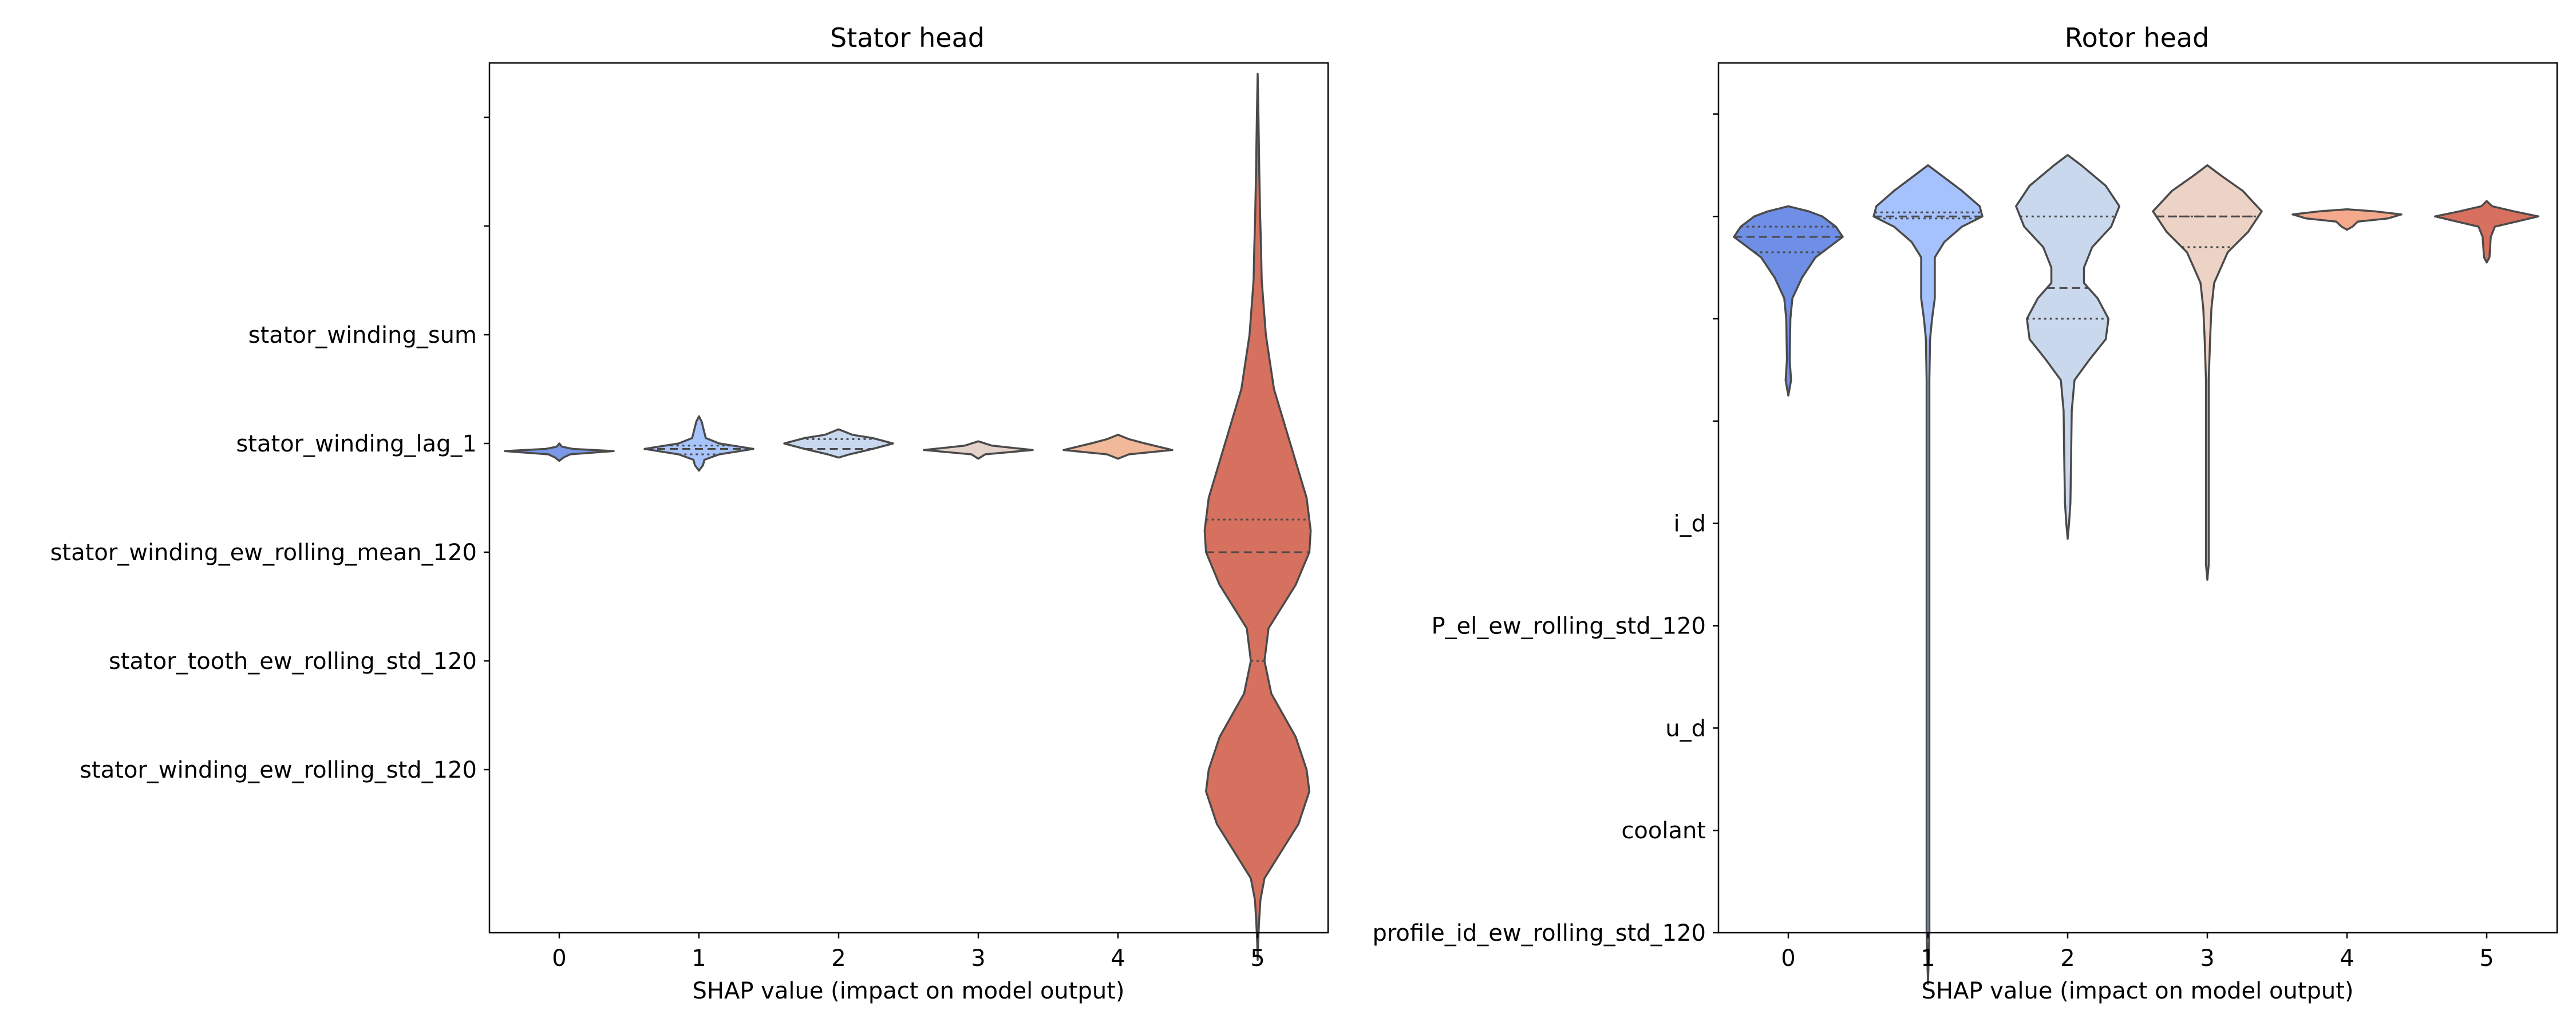  What do you see at coordinates (978, 958) in the screenshot?
I see `stator-head-x-tick-label: 3` at bounding box center [978, 958].